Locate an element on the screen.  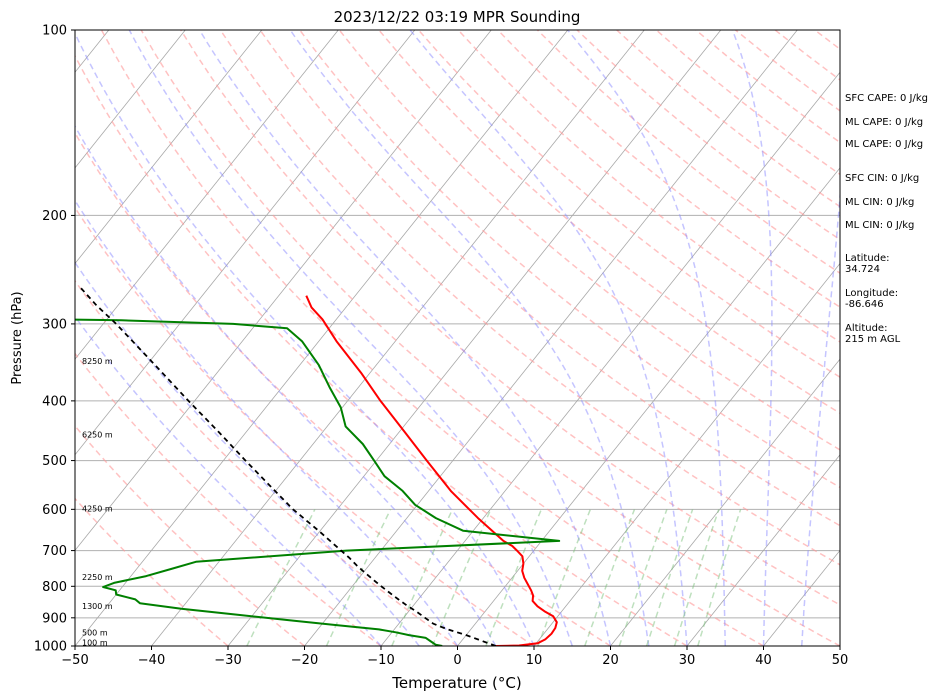
sfc-cin-readout: SFC CIN: 0 J/kg is located at coordinates (882, 178).